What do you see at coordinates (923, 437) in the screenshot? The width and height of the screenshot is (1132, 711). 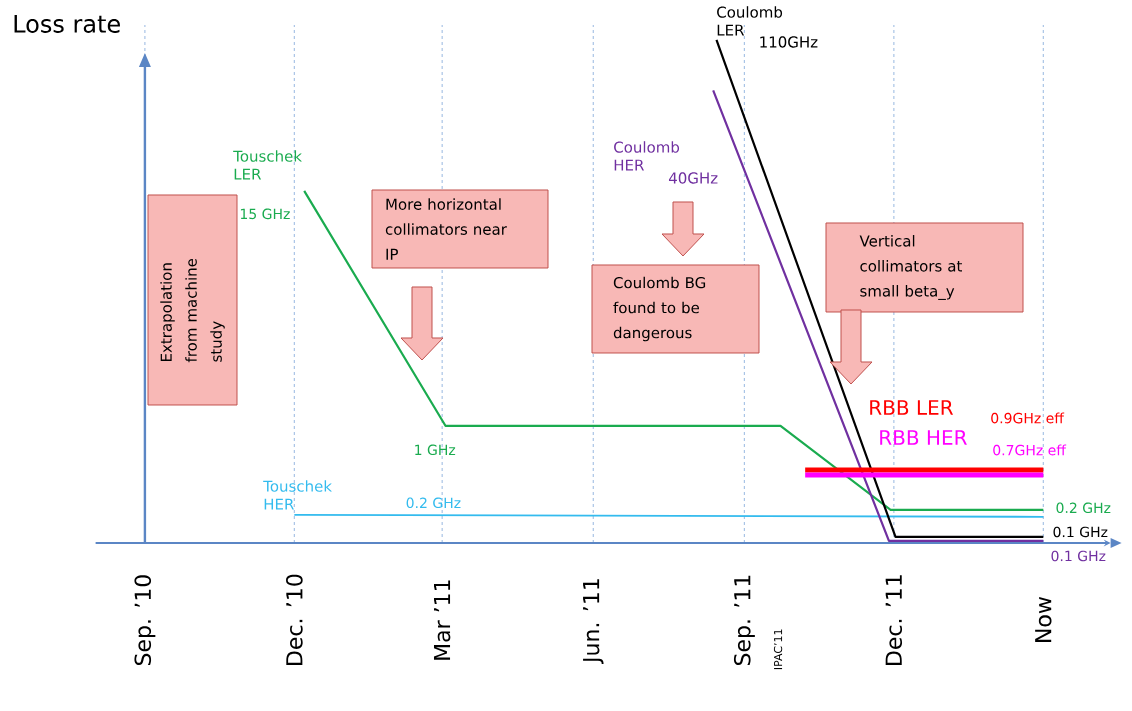 I see `series-label: RBB HER` at bounding box center [923, 437].